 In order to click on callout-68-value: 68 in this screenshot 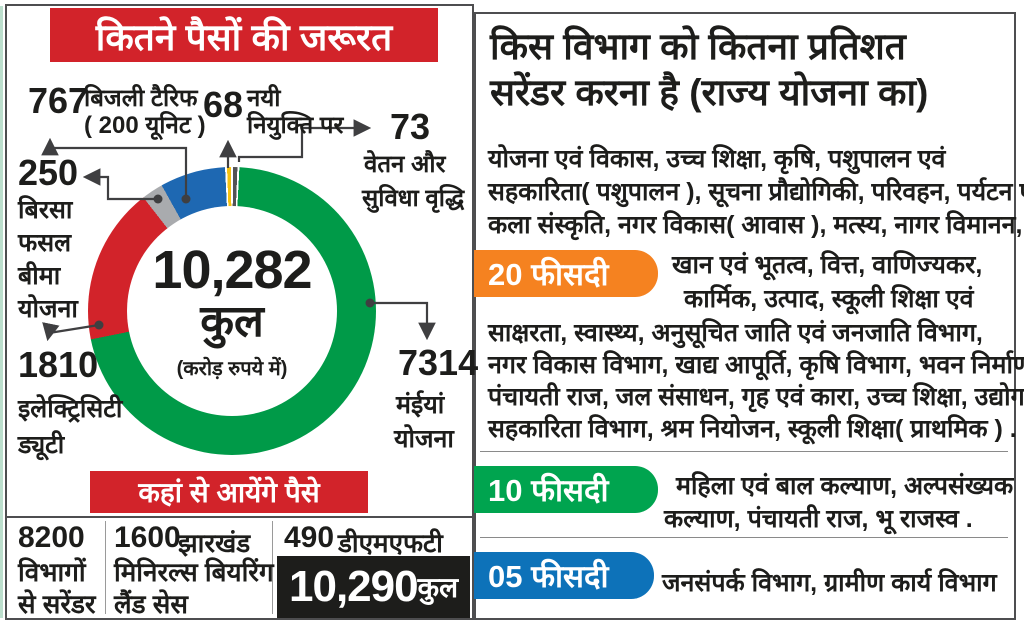, I will do `click(223, 104)`.